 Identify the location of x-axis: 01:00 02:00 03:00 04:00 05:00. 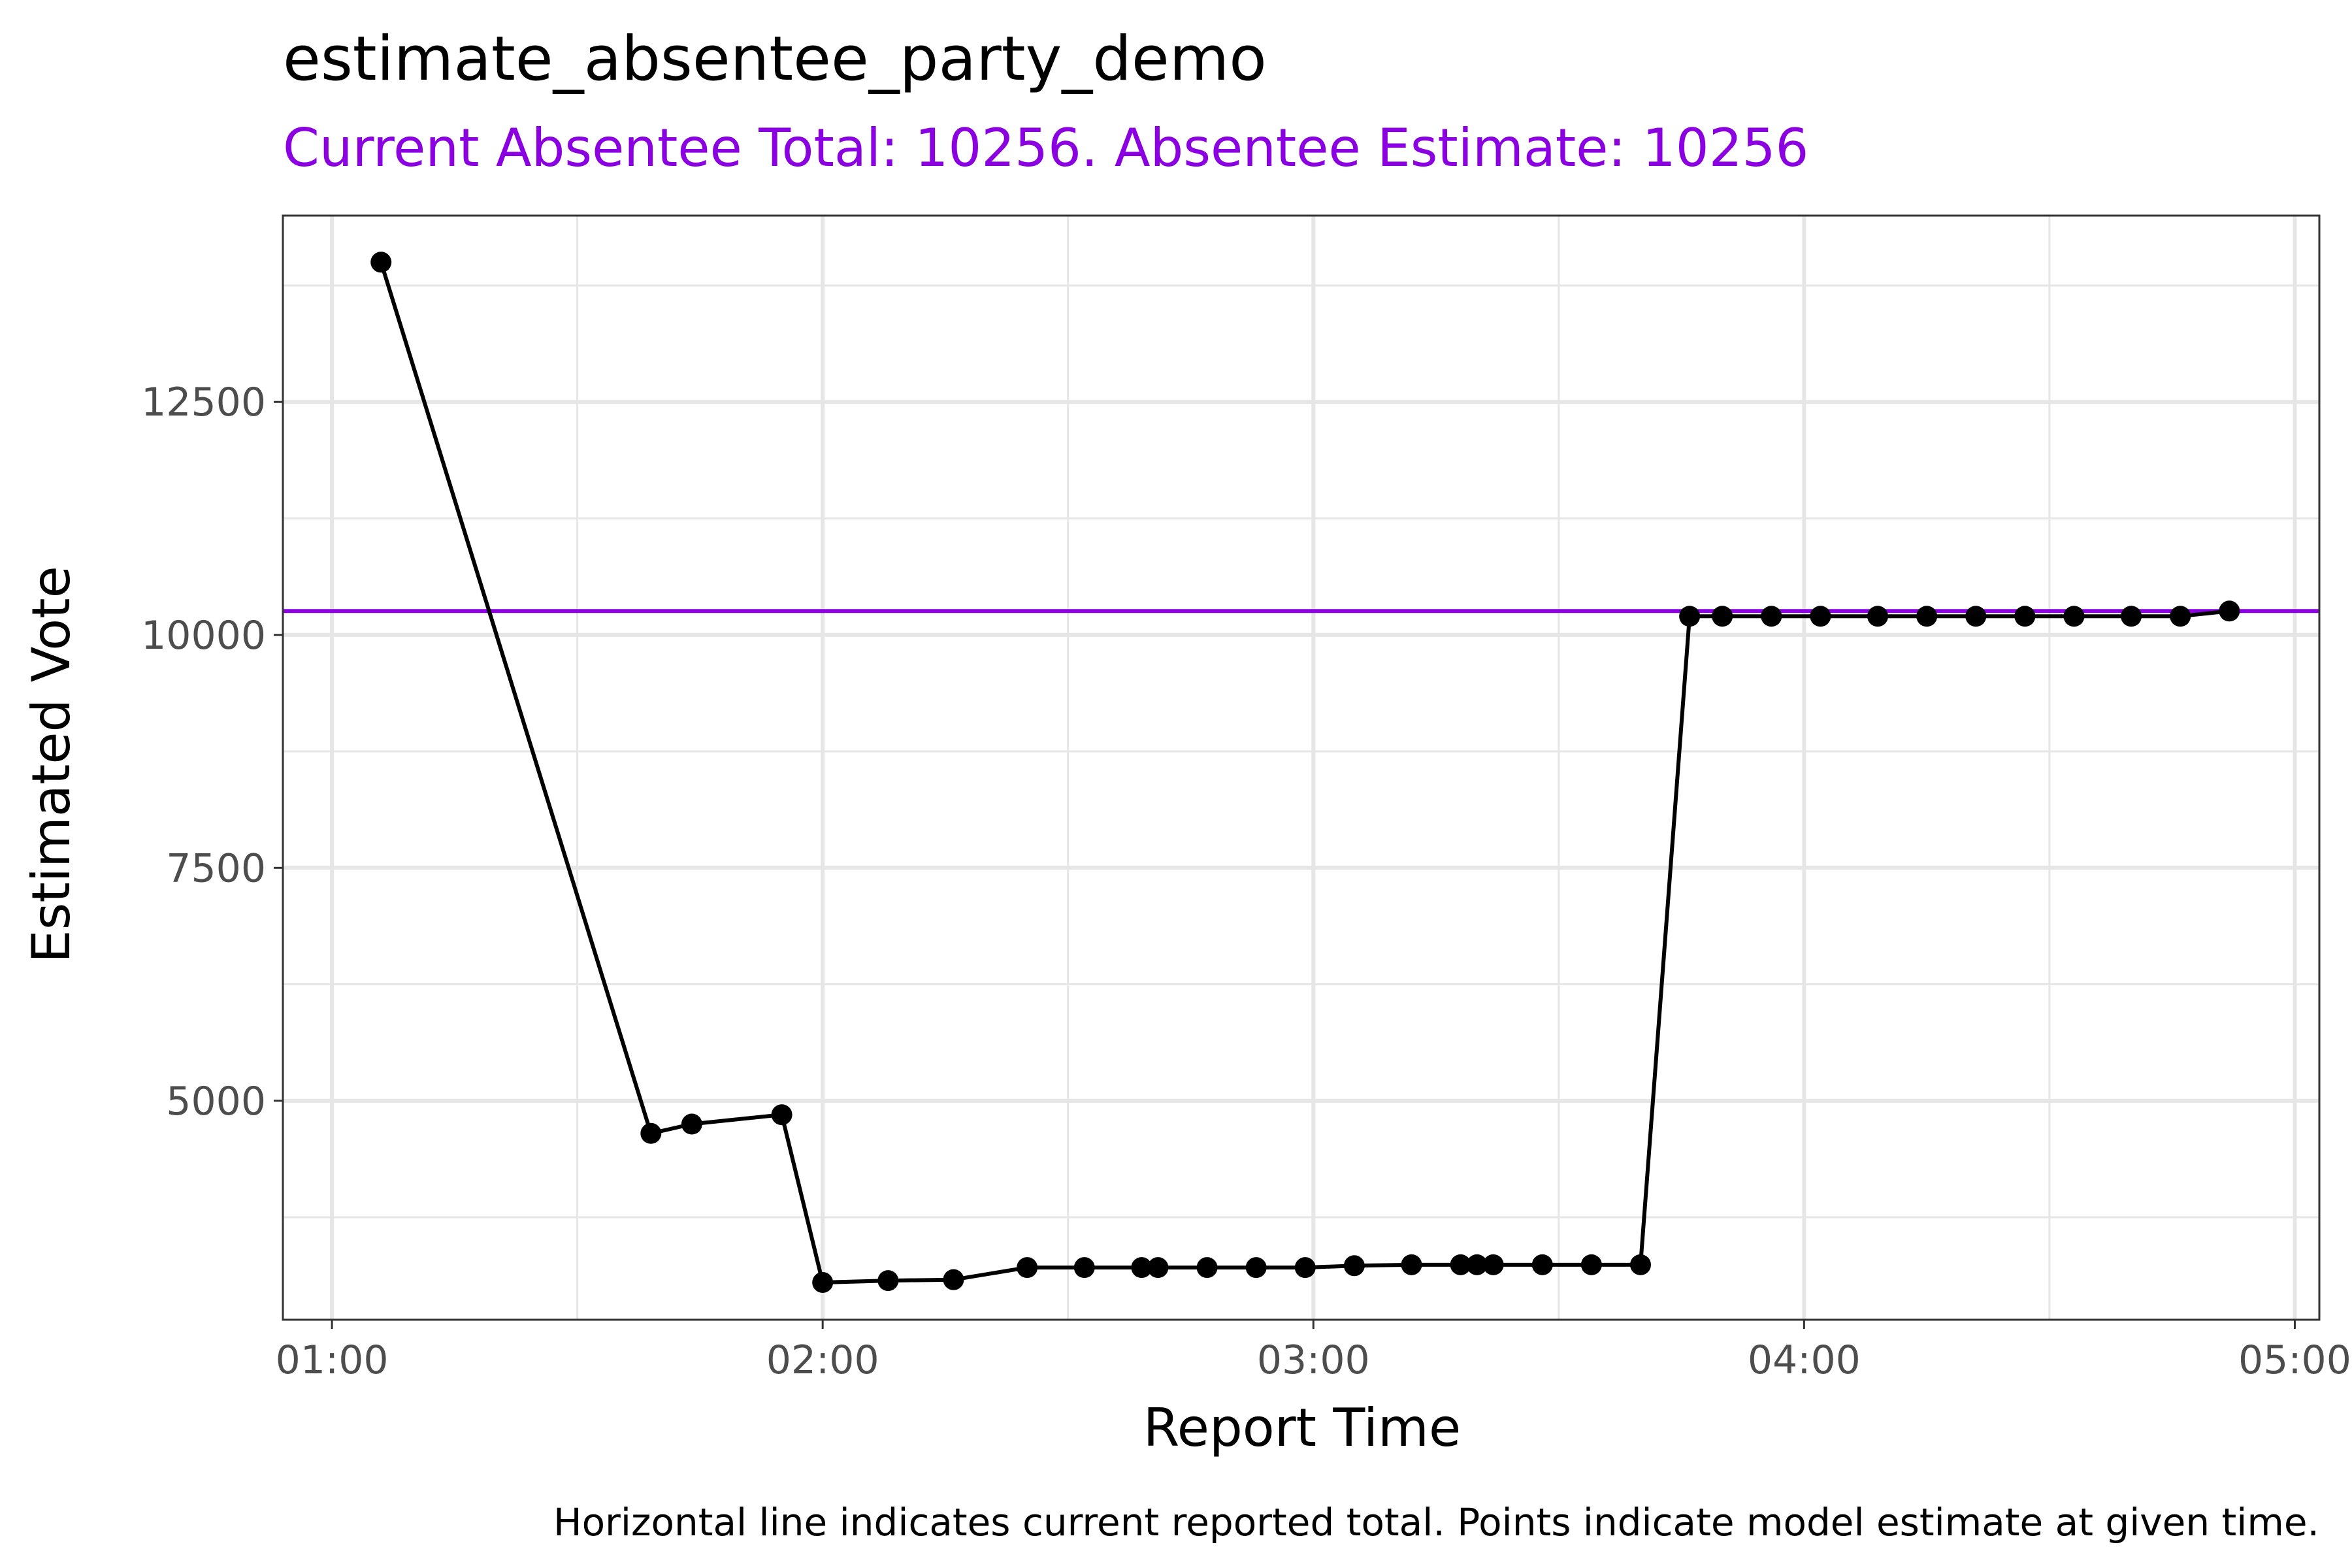
(1313, 1351).